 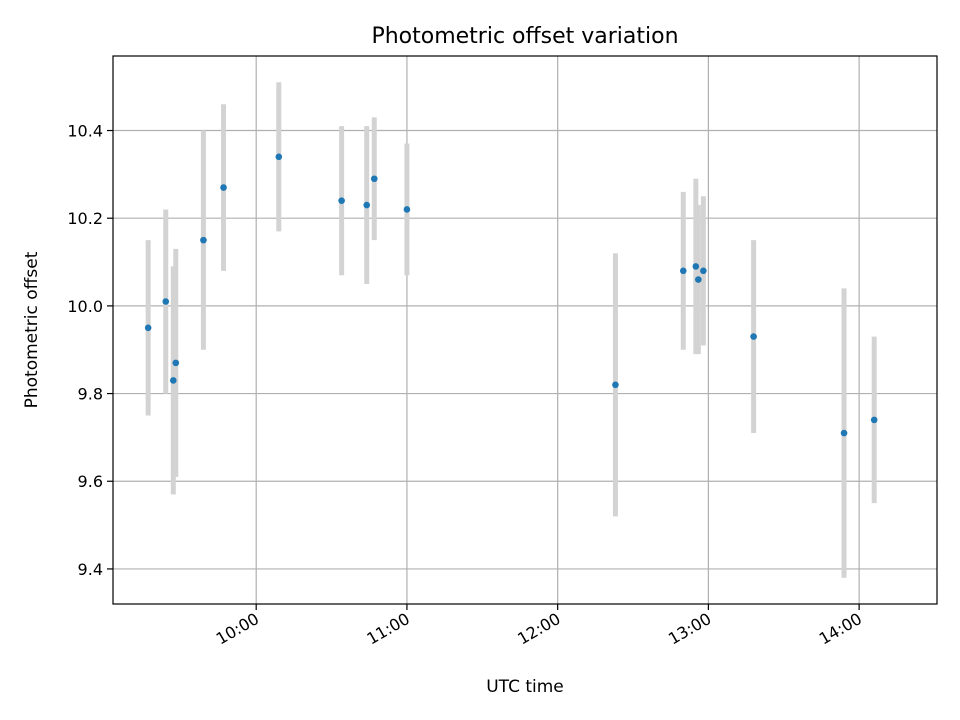 I want to click on x-tick-labels: 10:00 11:00 12:00 13:00 14:00, so click(x=539, y=629).